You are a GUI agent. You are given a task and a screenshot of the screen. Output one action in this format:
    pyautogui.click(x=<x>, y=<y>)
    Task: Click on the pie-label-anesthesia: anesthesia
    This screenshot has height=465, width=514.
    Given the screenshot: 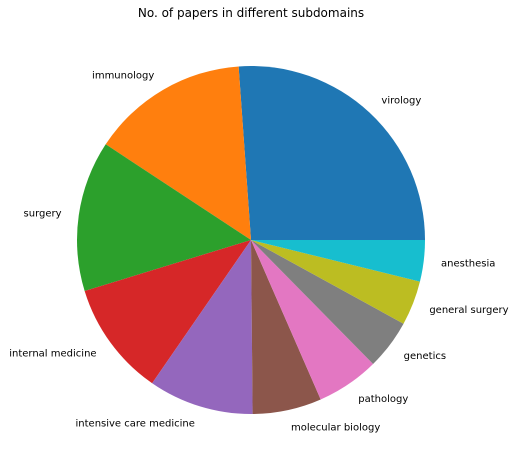 What is the action you would take?
    pyautogui.click(x=468, y=264)
    